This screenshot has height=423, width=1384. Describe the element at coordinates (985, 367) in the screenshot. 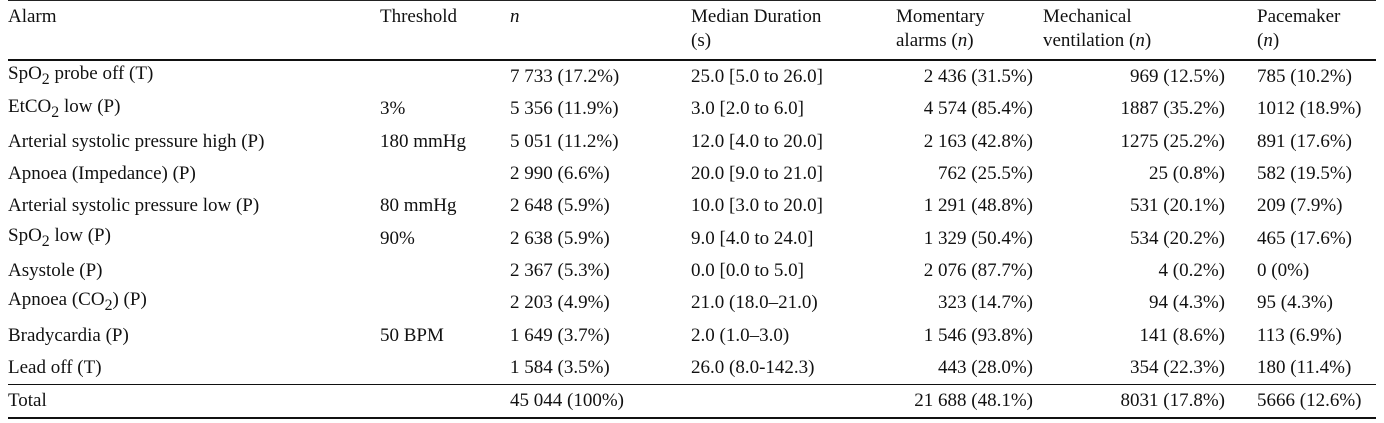

I see `cell-momentary: 443 (28.0%)` at that location.